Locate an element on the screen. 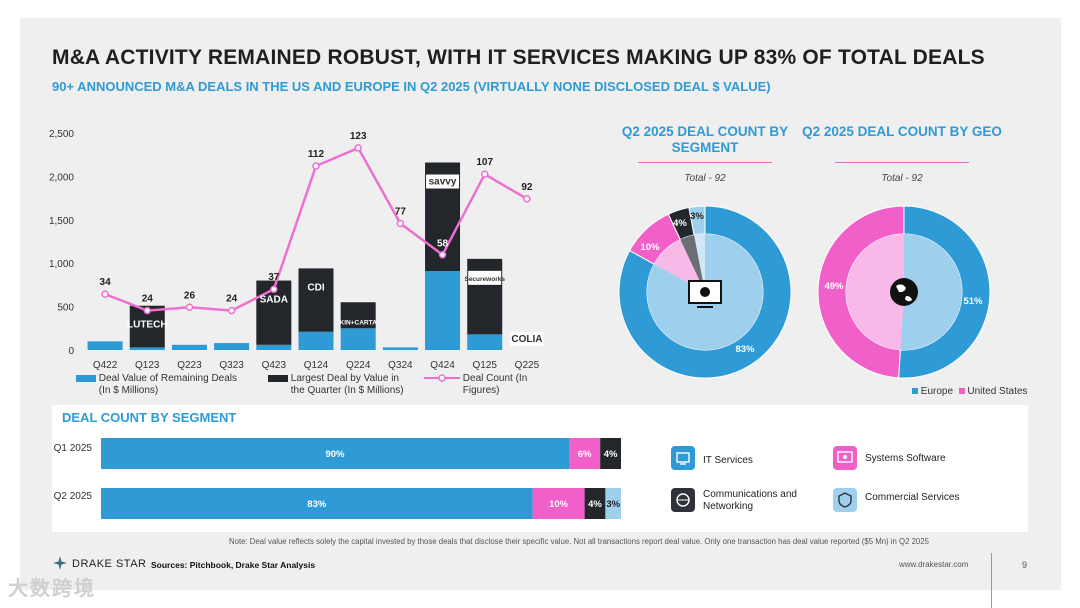  drake-star-logo-icon is located at coordinates (60, 563).